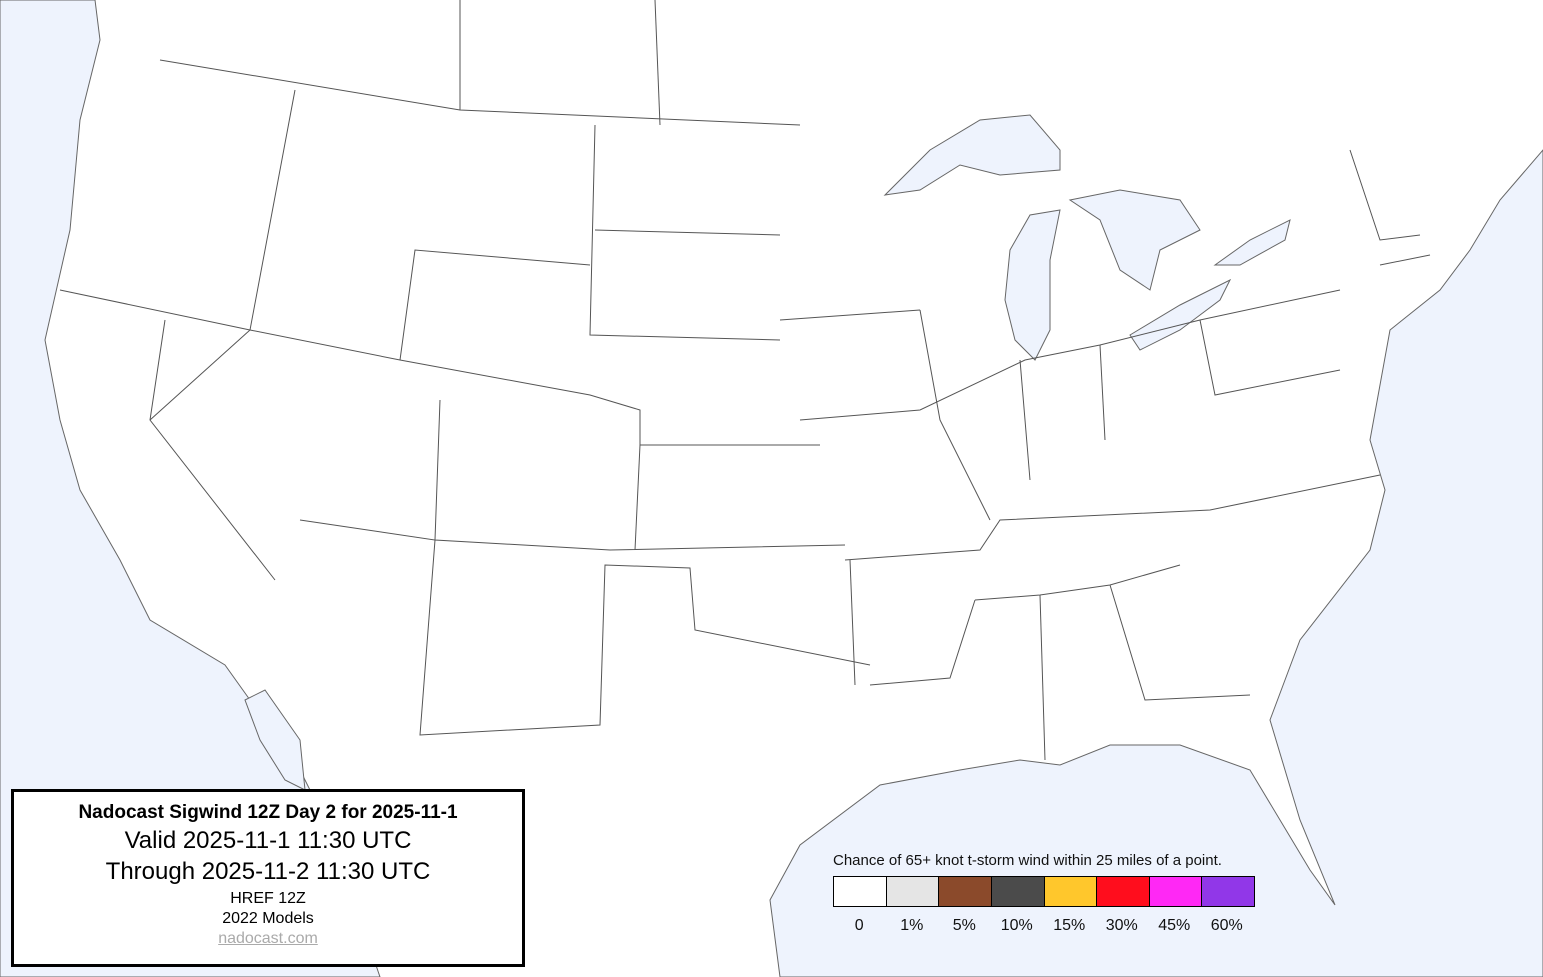 Image resolution: width=1543 pixels, height=977 pixels. Describe the element at coordinates (1016, 925) in the screenshot. I see `legend-label: 10%` at that location.